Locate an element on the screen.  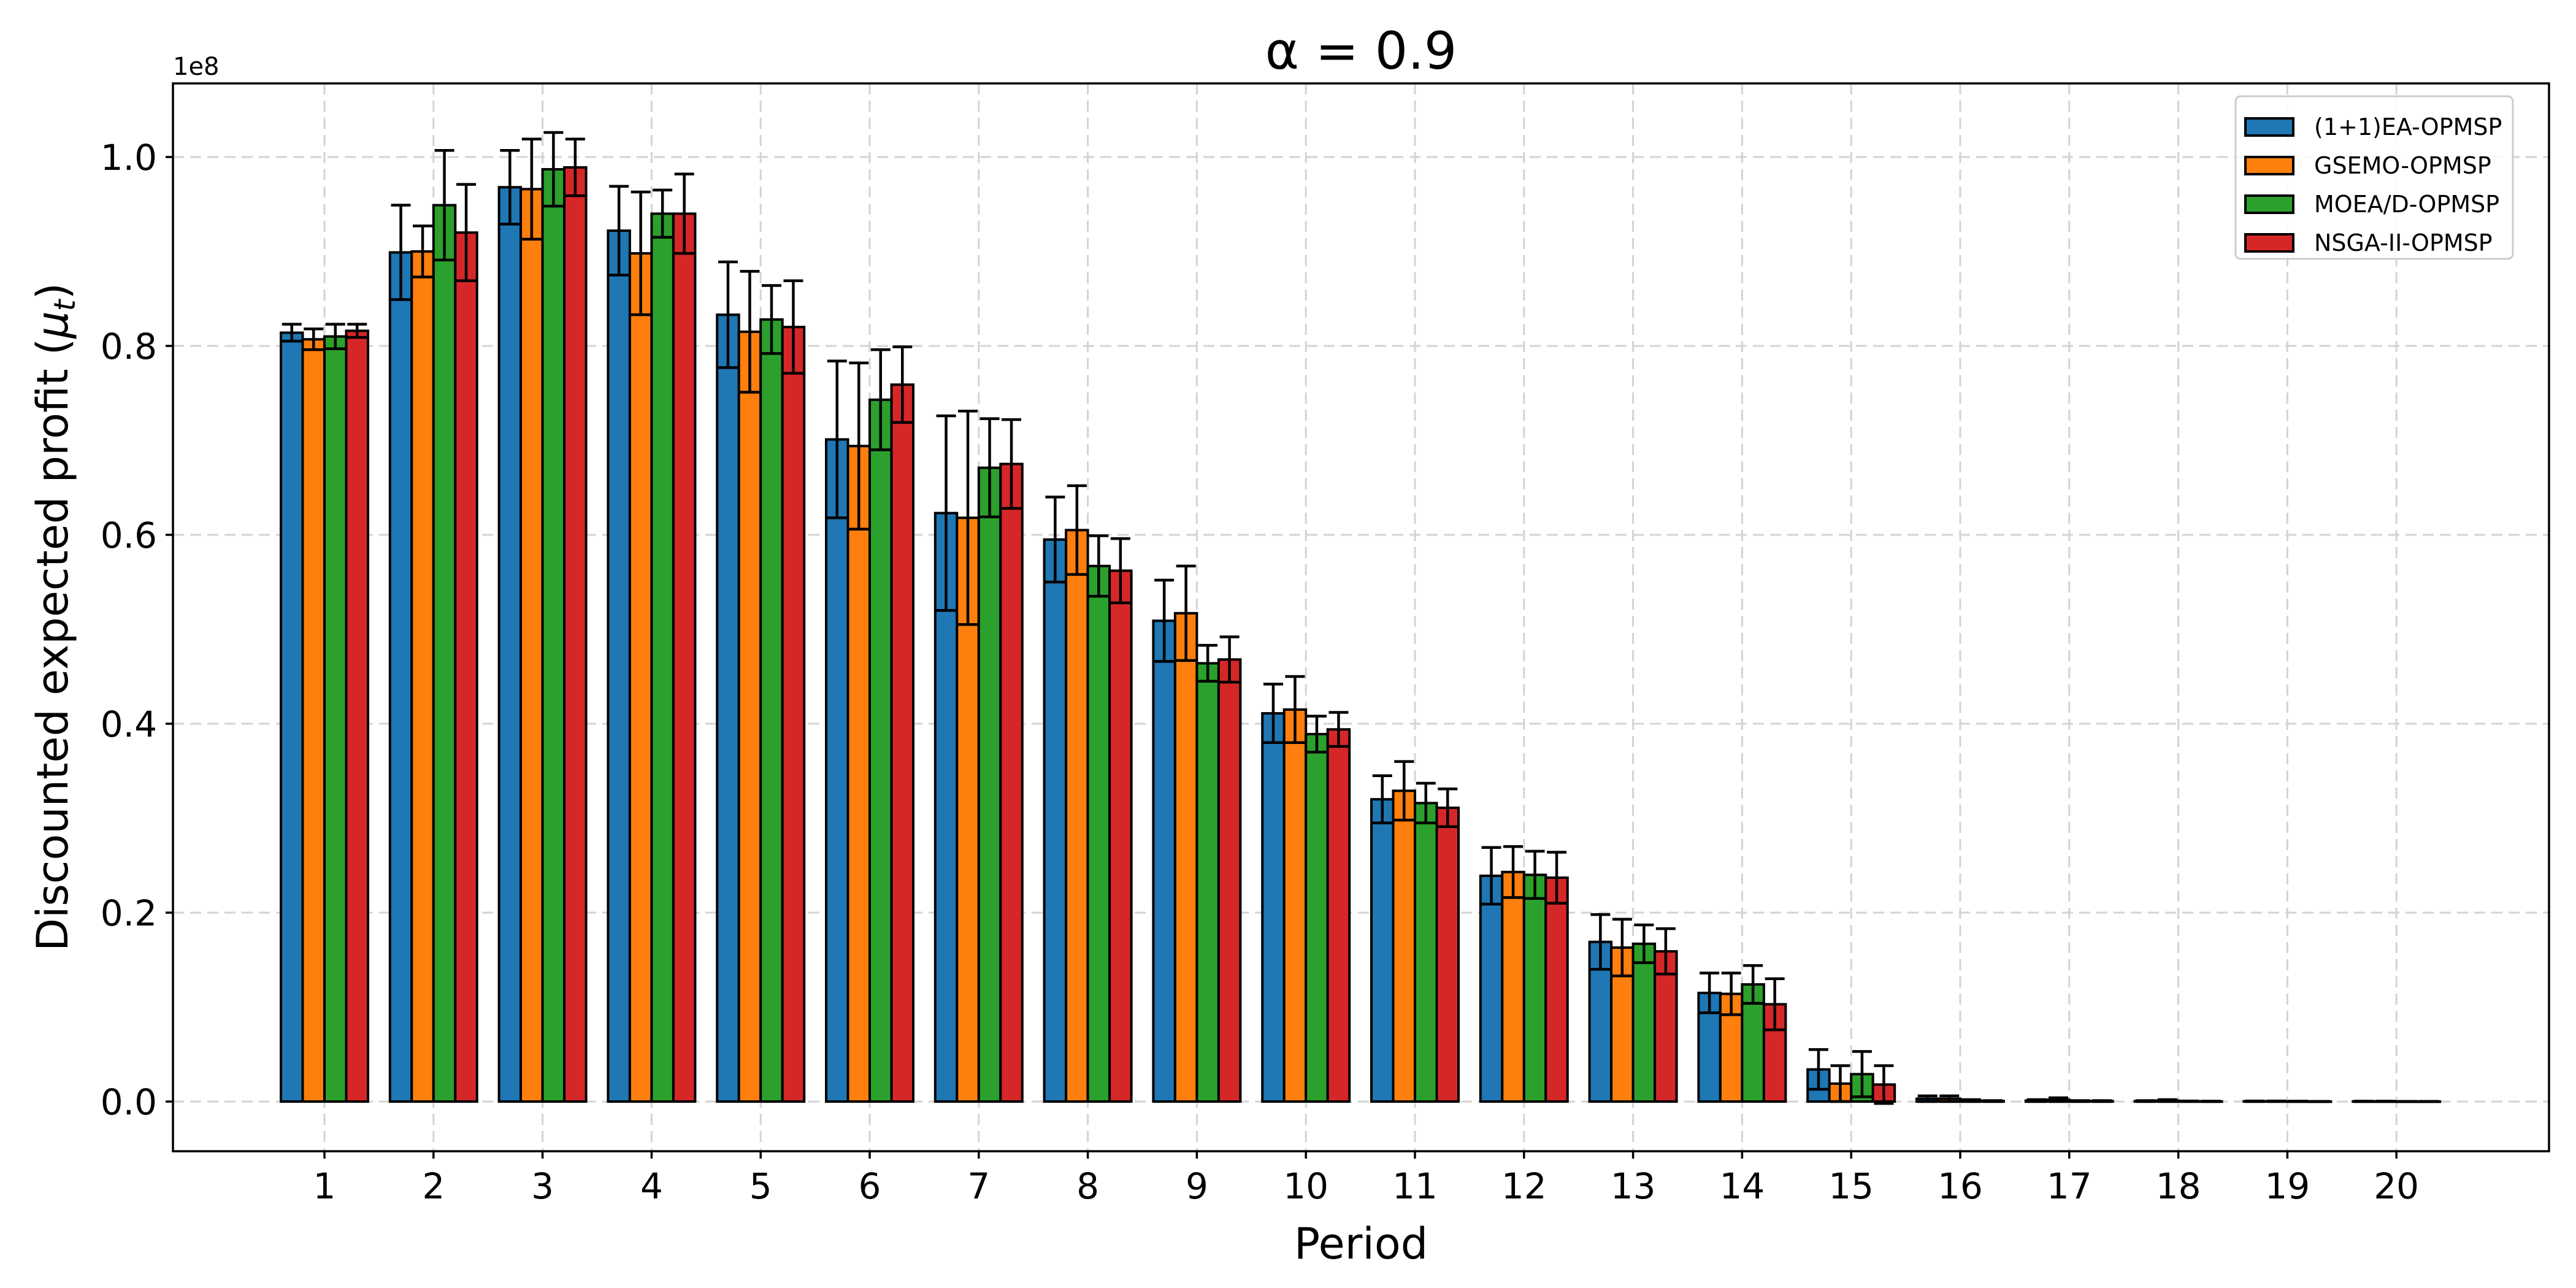
y-tick-label: 0.6 is located at coordinates (129, 535).